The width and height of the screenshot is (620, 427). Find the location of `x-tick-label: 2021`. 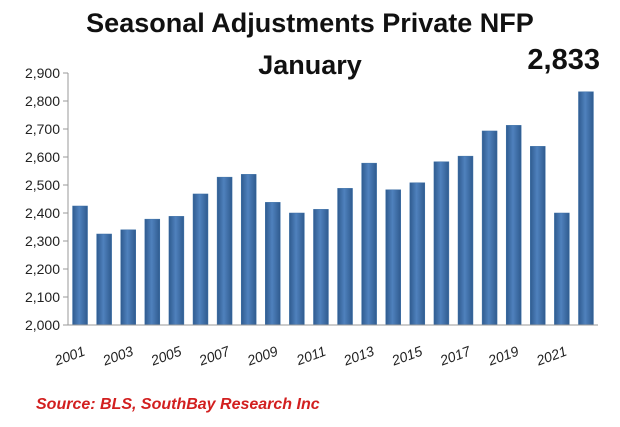

x-tick-label: 2021 is located at coordinates (551, 356).